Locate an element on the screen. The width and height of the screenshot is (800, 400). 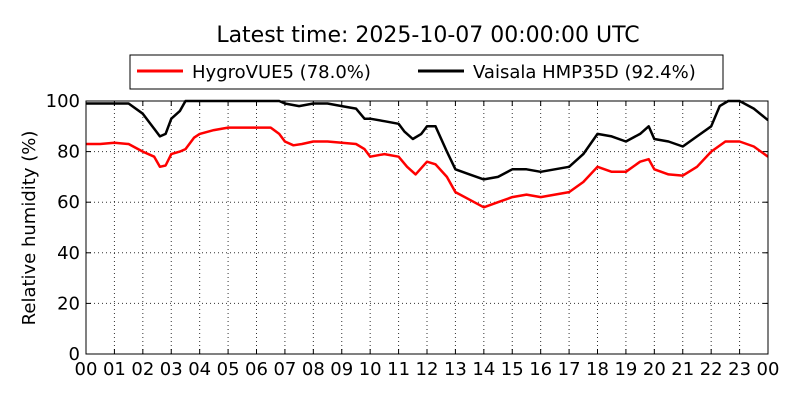
x-tick-label: 19 is located at coordinates (625, 369).